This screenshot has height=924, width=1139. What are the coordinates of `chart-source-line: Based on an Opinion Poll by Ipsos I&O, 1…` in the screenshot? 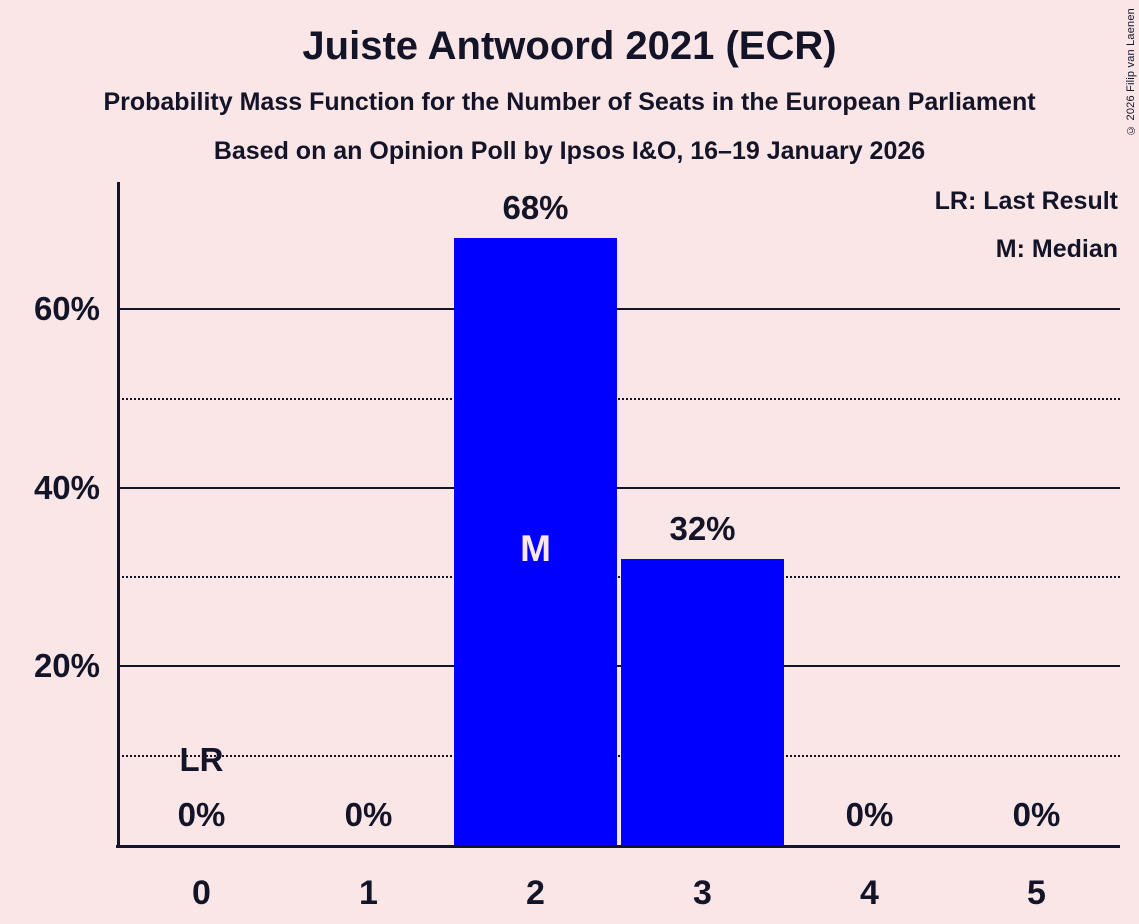 It's located at (569, 151).